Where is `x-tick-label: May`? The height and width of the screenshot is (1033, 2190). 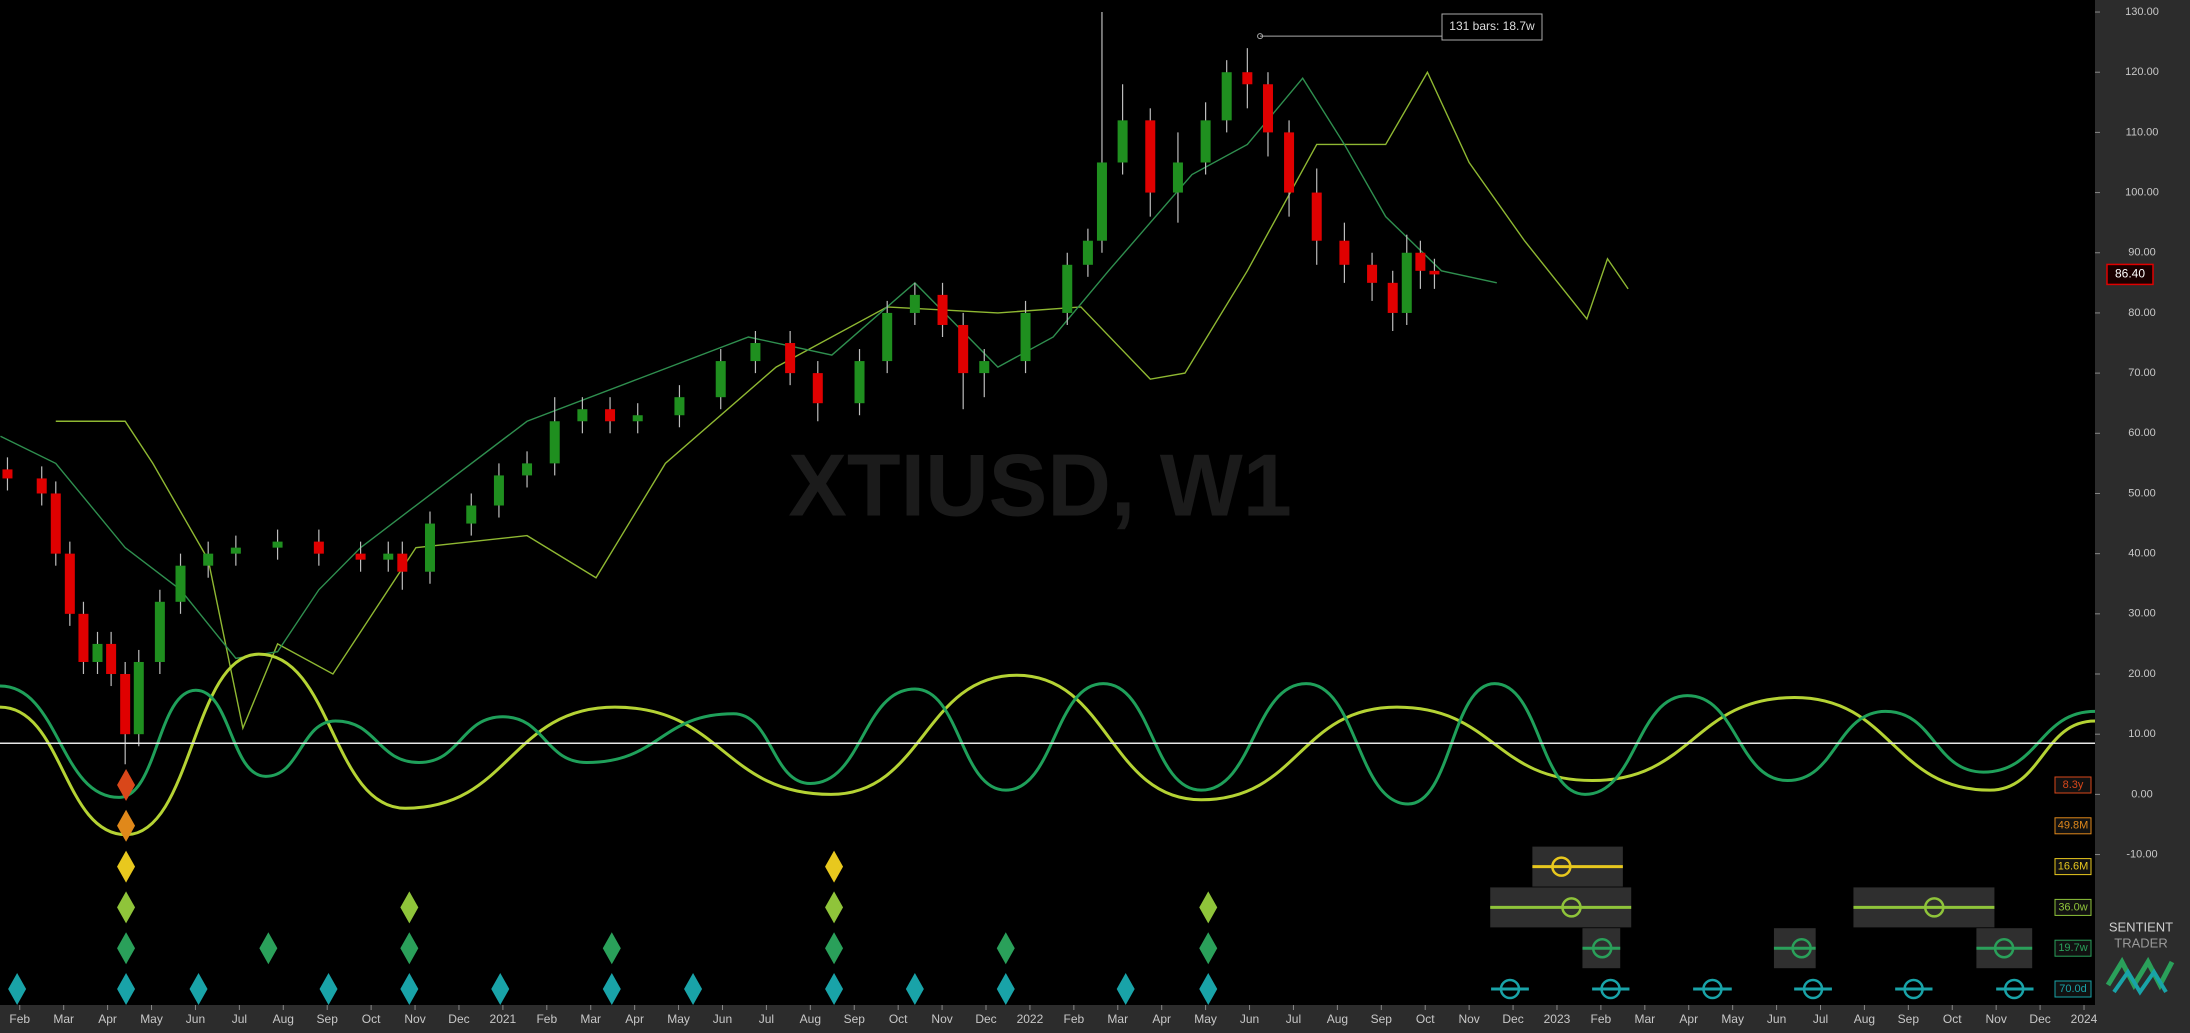
x-tick-label: May is located at coordinates (1205, 1019).